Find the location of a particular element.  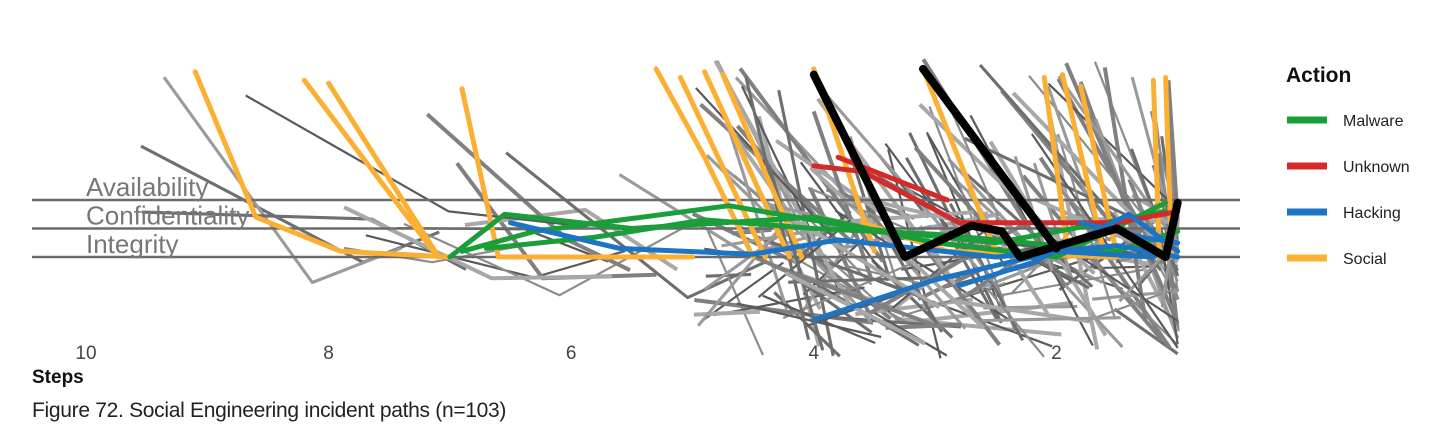

legend: Action Malware Unknown Hacking Social is located at coordinates (1348, 166).